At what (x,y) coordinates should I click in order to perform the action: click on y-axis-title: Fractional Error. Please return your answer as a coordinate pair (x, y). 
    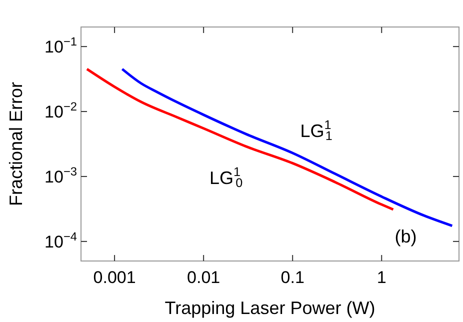
    Looking at the image, I should click on (16, 144).